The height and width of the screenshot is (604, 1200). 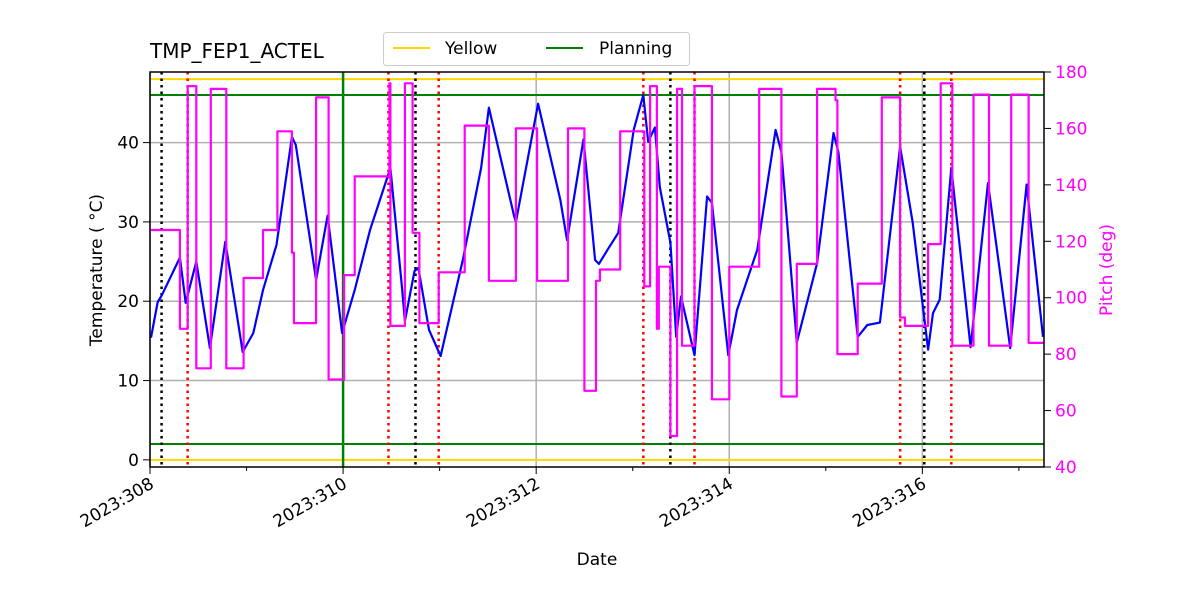 I want to click on y2-tick-label: 60, so click(x=1066, y=412).